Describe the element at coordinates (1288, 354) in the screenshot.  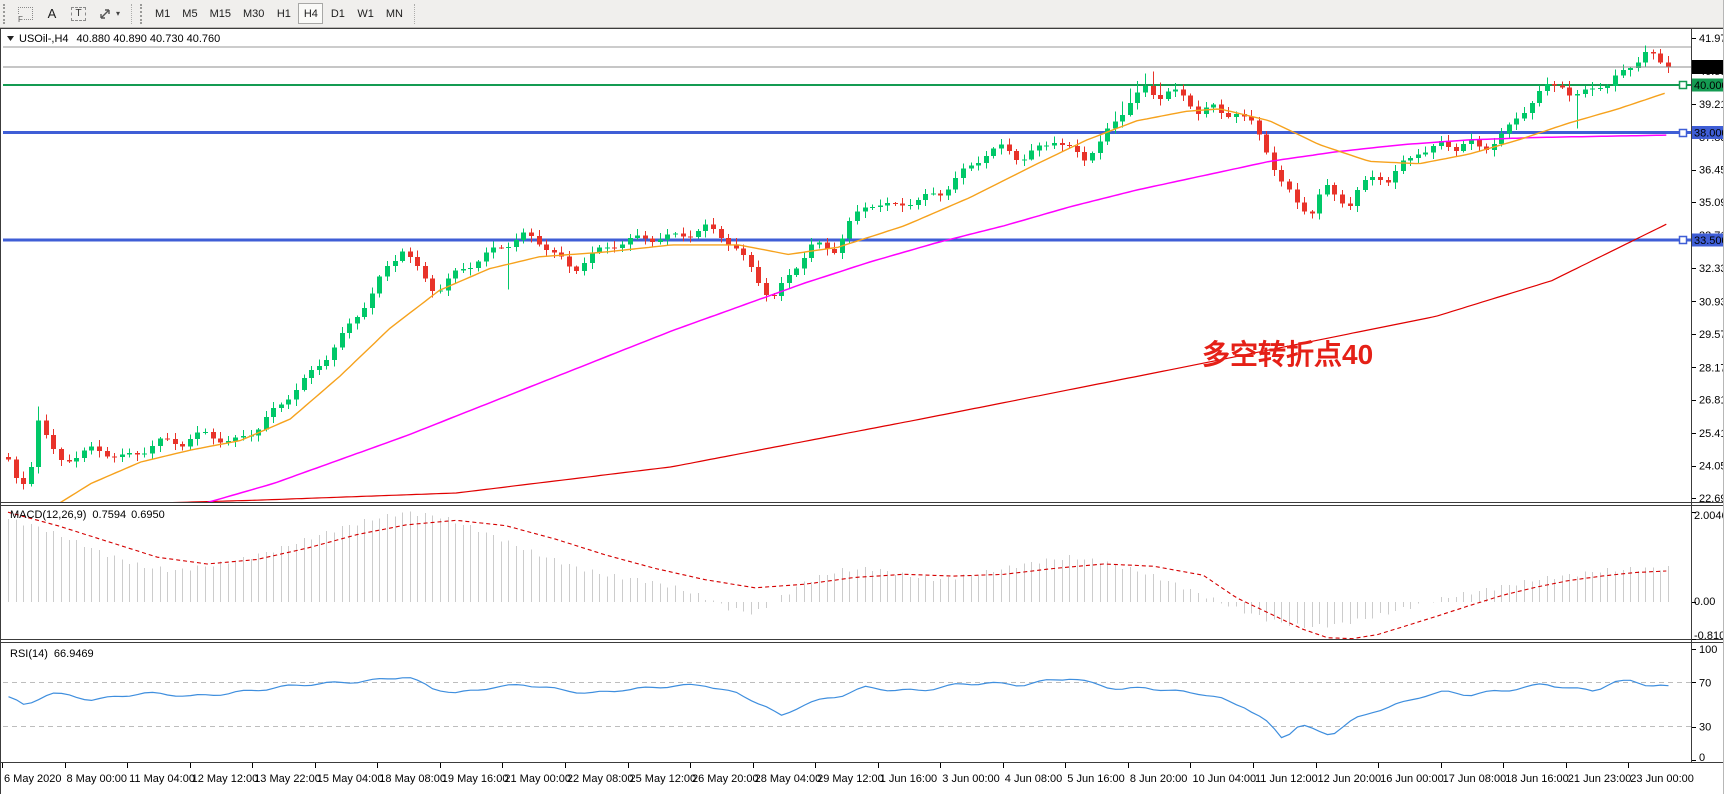
I see `annotation-text: 多空转折点40` at that location.